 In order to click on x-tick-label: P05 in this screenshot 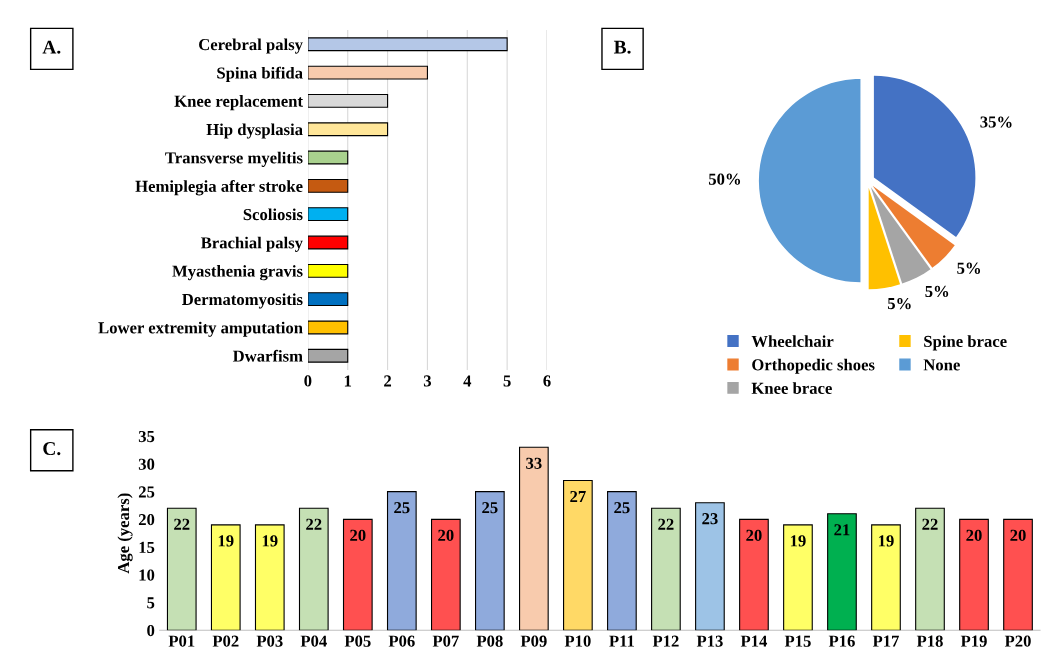, I will do `click(357, 641)`.